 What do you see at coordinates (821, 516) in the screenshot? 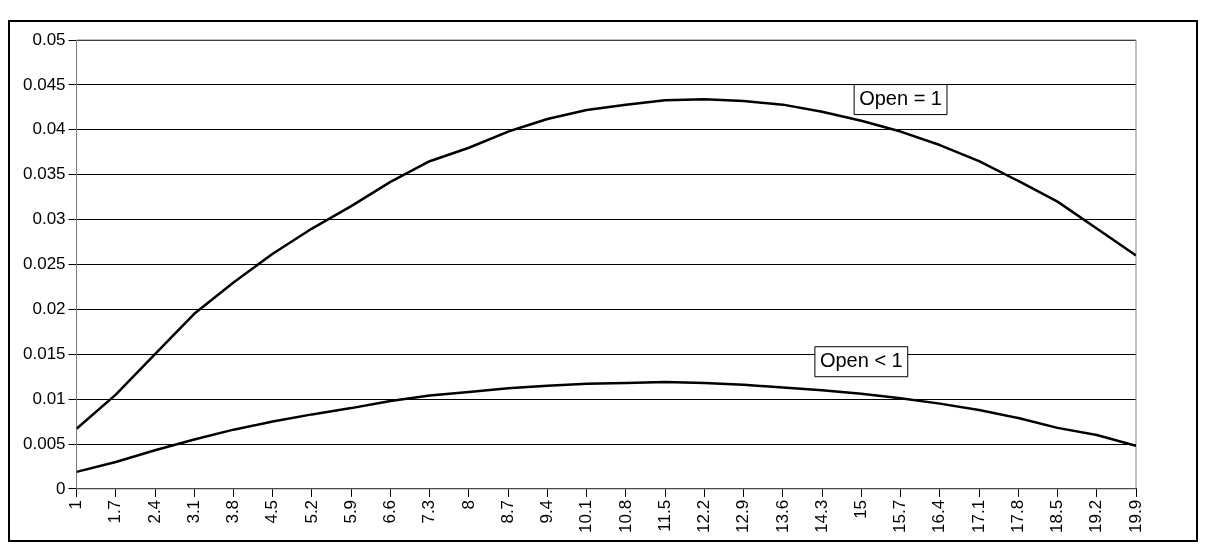
I see `x-tick-label: 14.3` at bounding box center [821, 516].